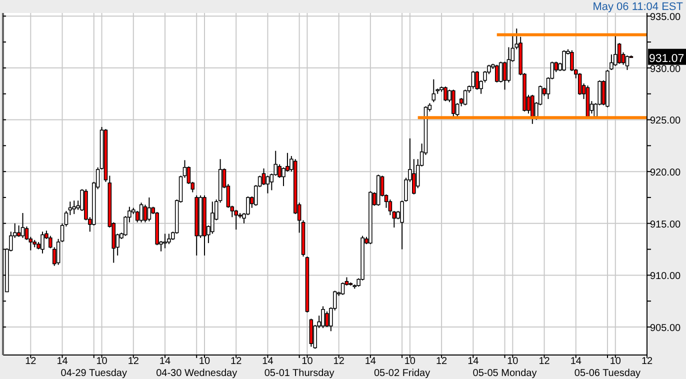 This screenshot has width=686, height=379. Describe the element at coordinates (607, 373) in the screenshot. I see `x-tick-label: 05-06 Tuesday` at that location.